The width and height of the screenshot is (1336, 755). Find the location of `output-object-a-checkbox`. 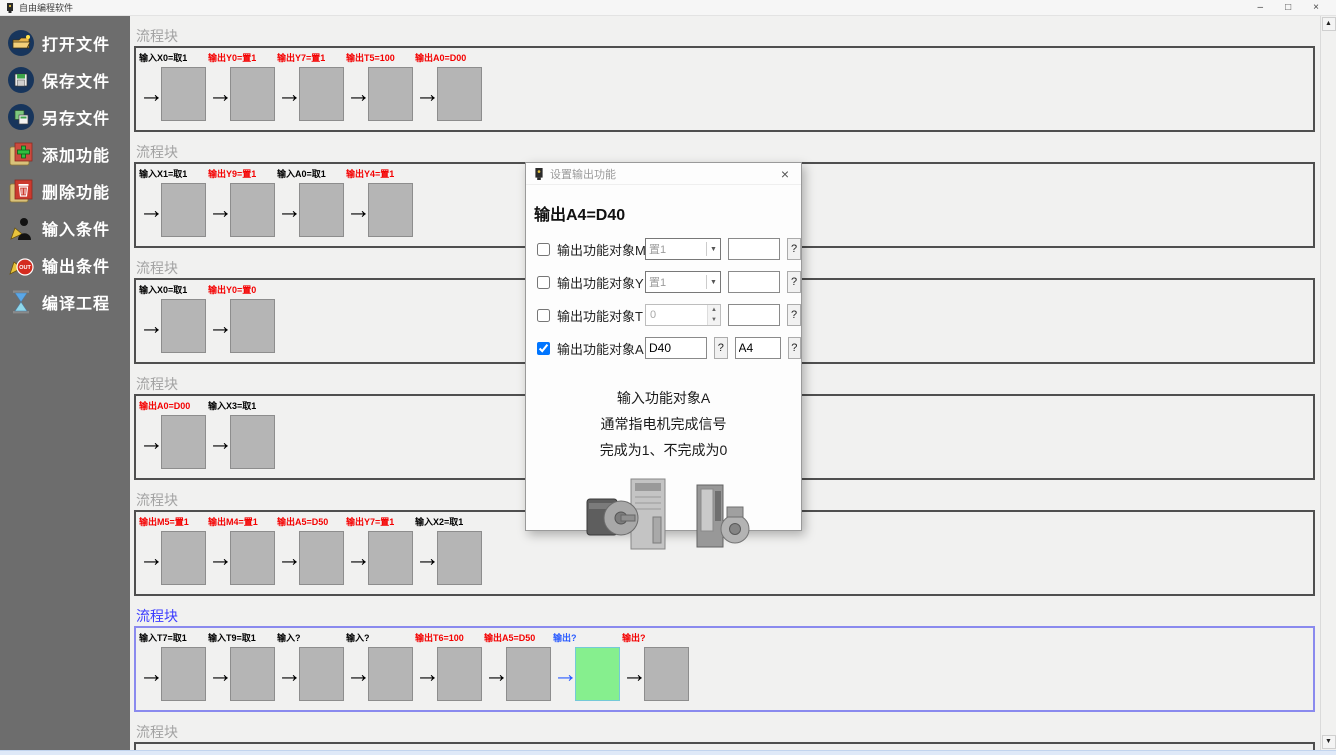

output-object-a-checkbox is located at coordinates (543, 348).